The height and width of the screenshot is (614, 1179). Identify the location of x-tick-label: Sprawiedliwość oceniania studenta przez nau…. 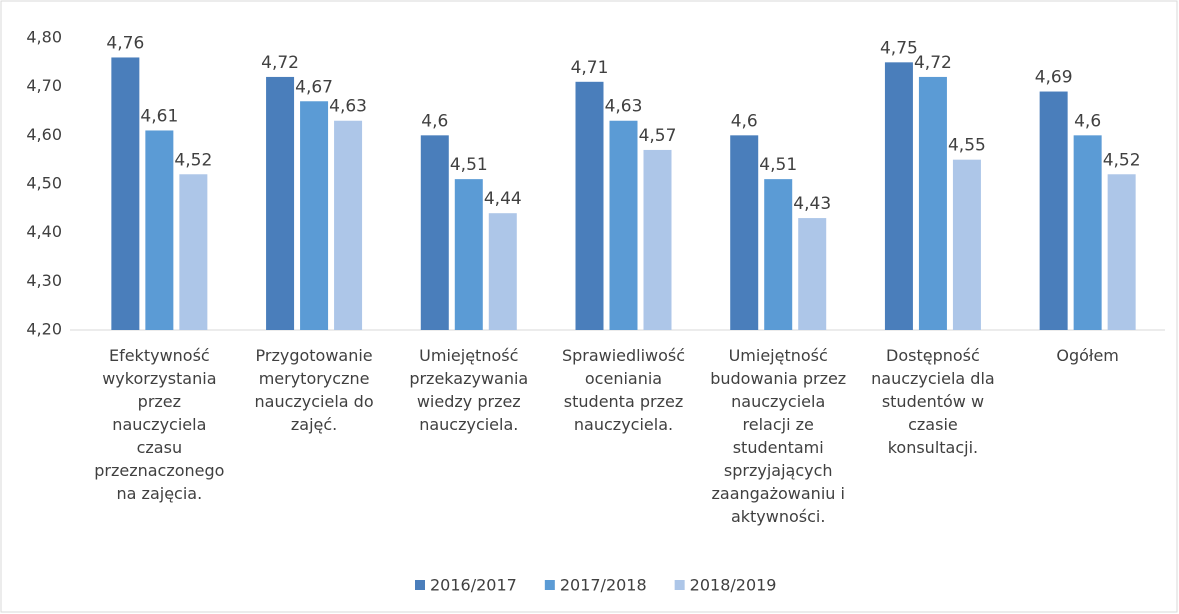
(623, 390).